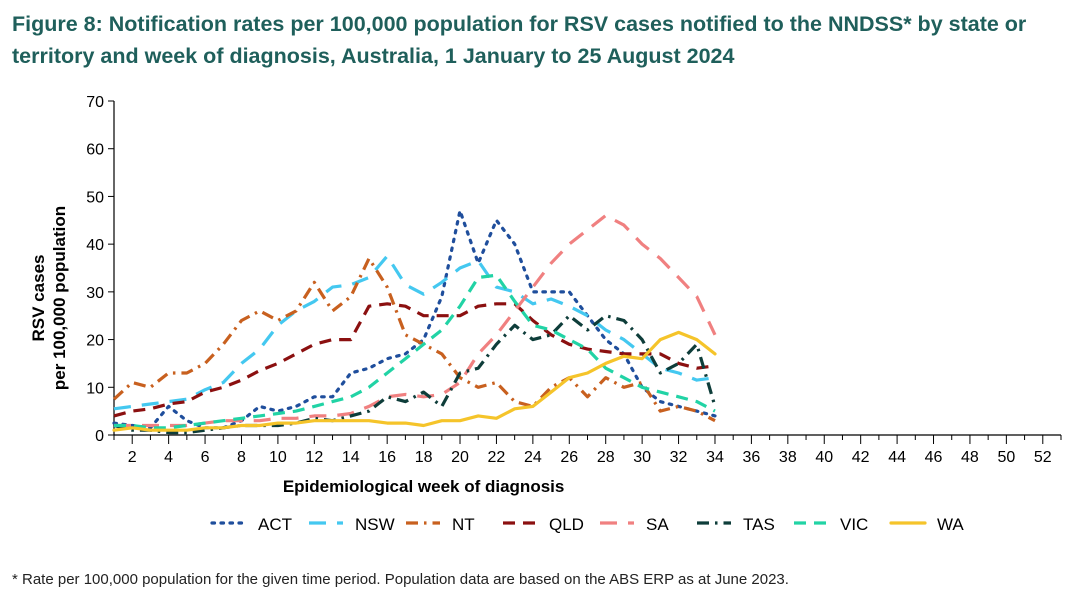  I want to click on x-tick-label: 48, so click(970, 457).